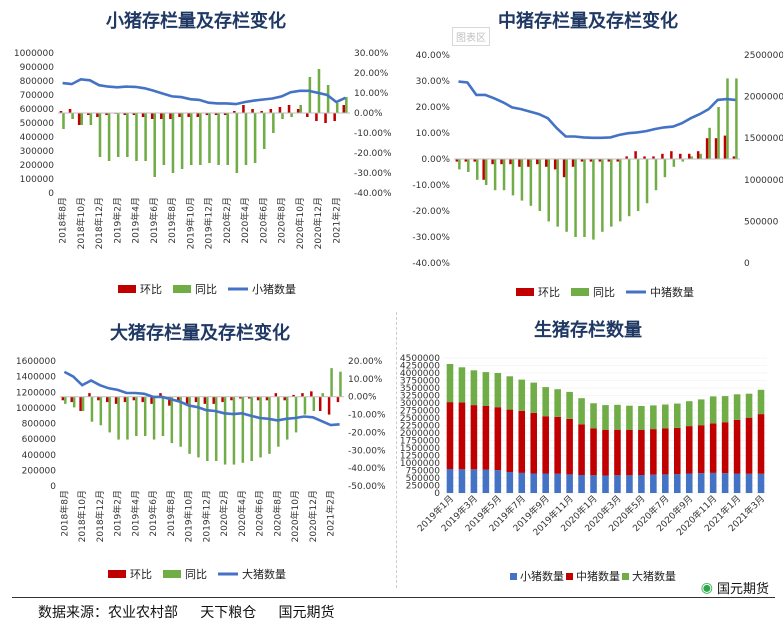 The image size is (783, 624). I want to click on x-tick-label: 2020年10月, so click(295, 516).